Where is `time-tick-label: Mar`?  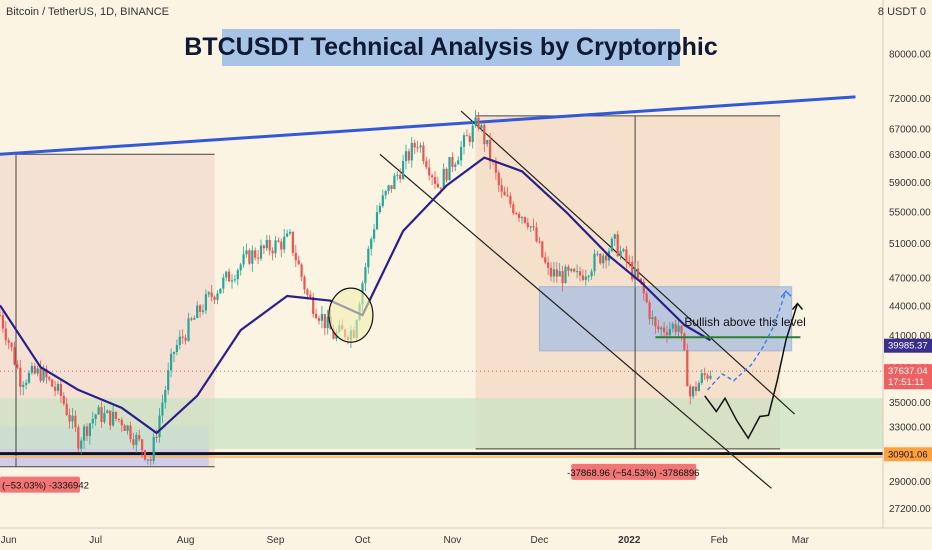
time-tick-label: Mar is located at coordinates (801, 540).